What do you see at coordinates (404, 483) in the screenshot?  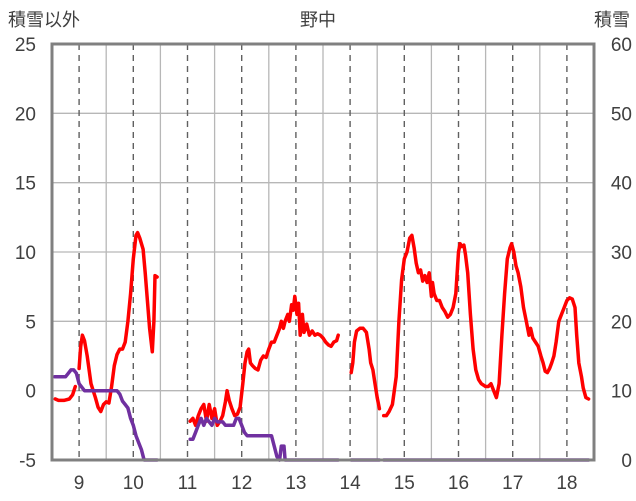 I see `x-tick-label: 15` at bounding box center [404, 483].